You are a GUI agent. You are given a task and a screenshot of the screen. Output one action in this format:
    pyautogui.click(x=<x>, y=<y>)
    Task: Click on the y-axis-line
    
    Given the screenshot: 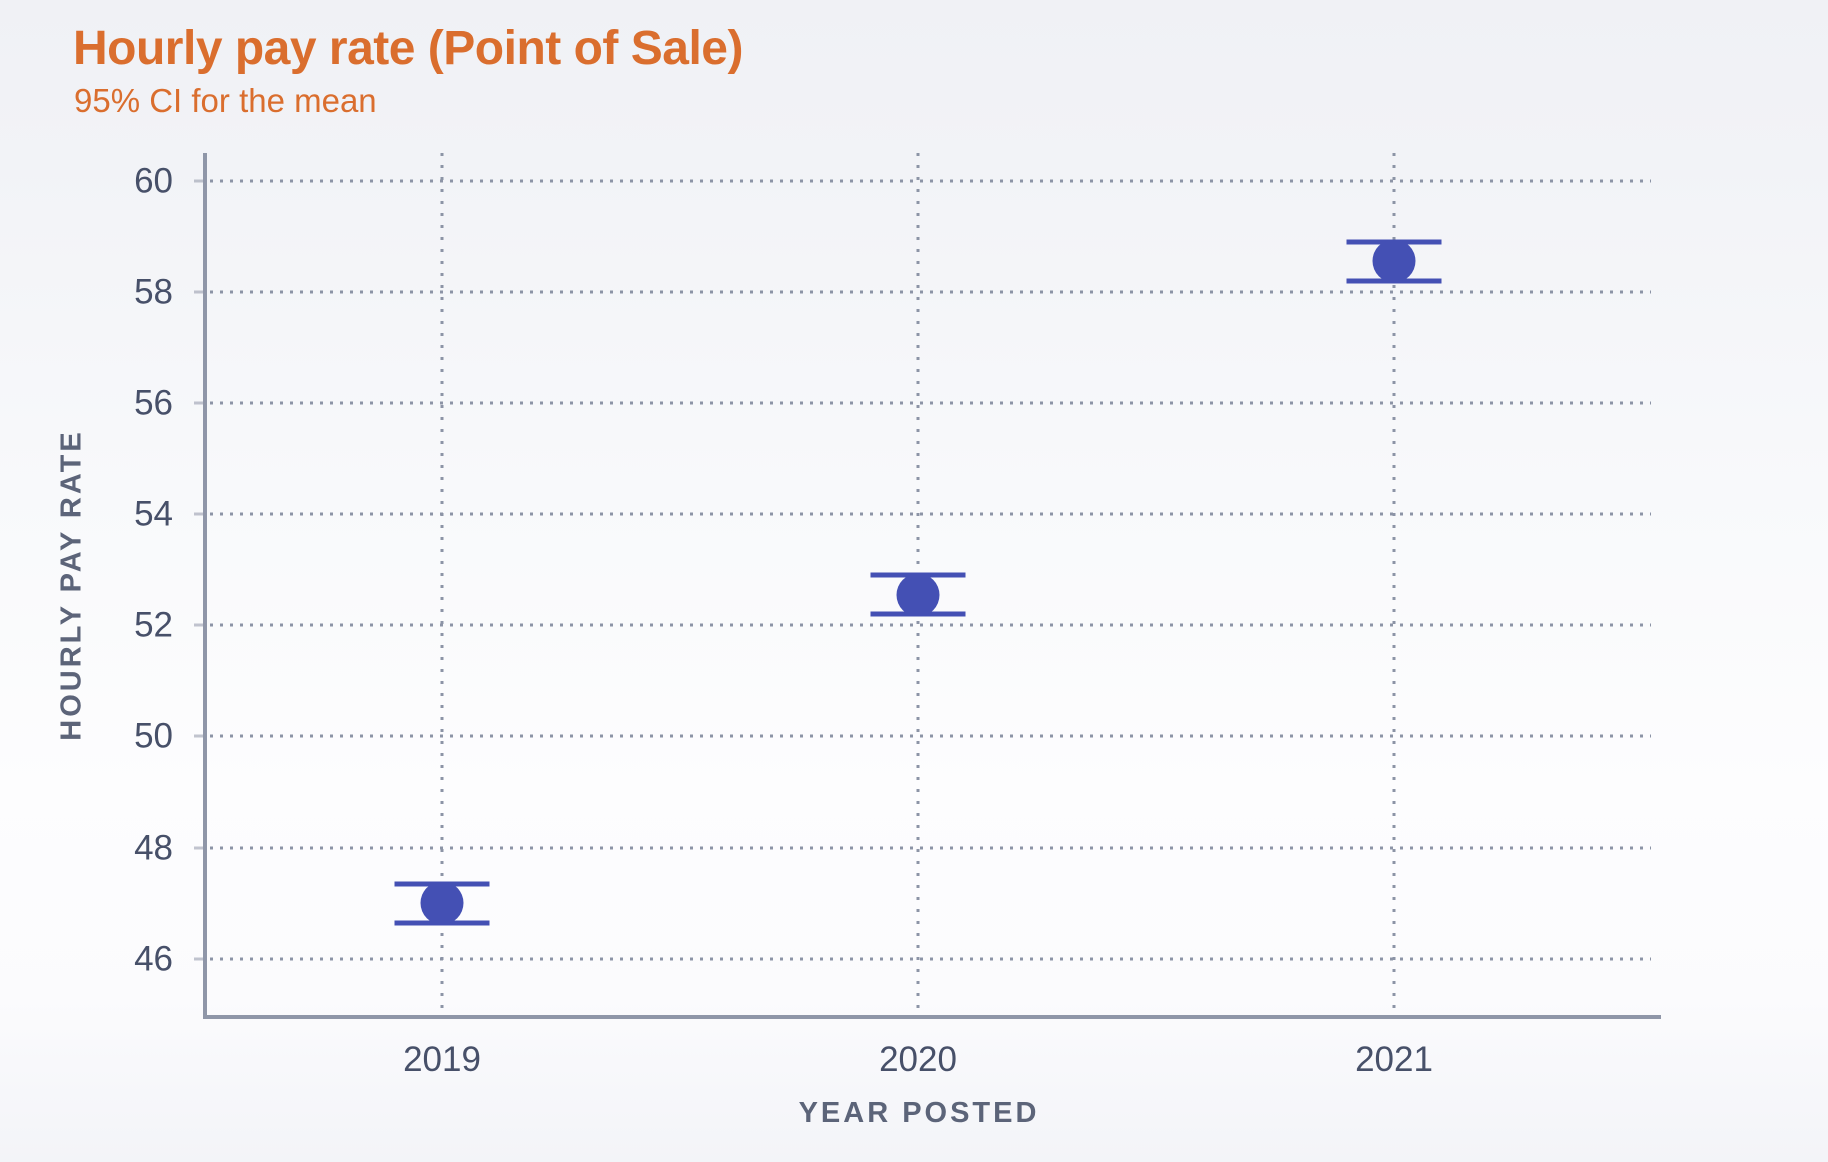 What is the action you would take?
    pyautogui.click(x=205, y=586)
    